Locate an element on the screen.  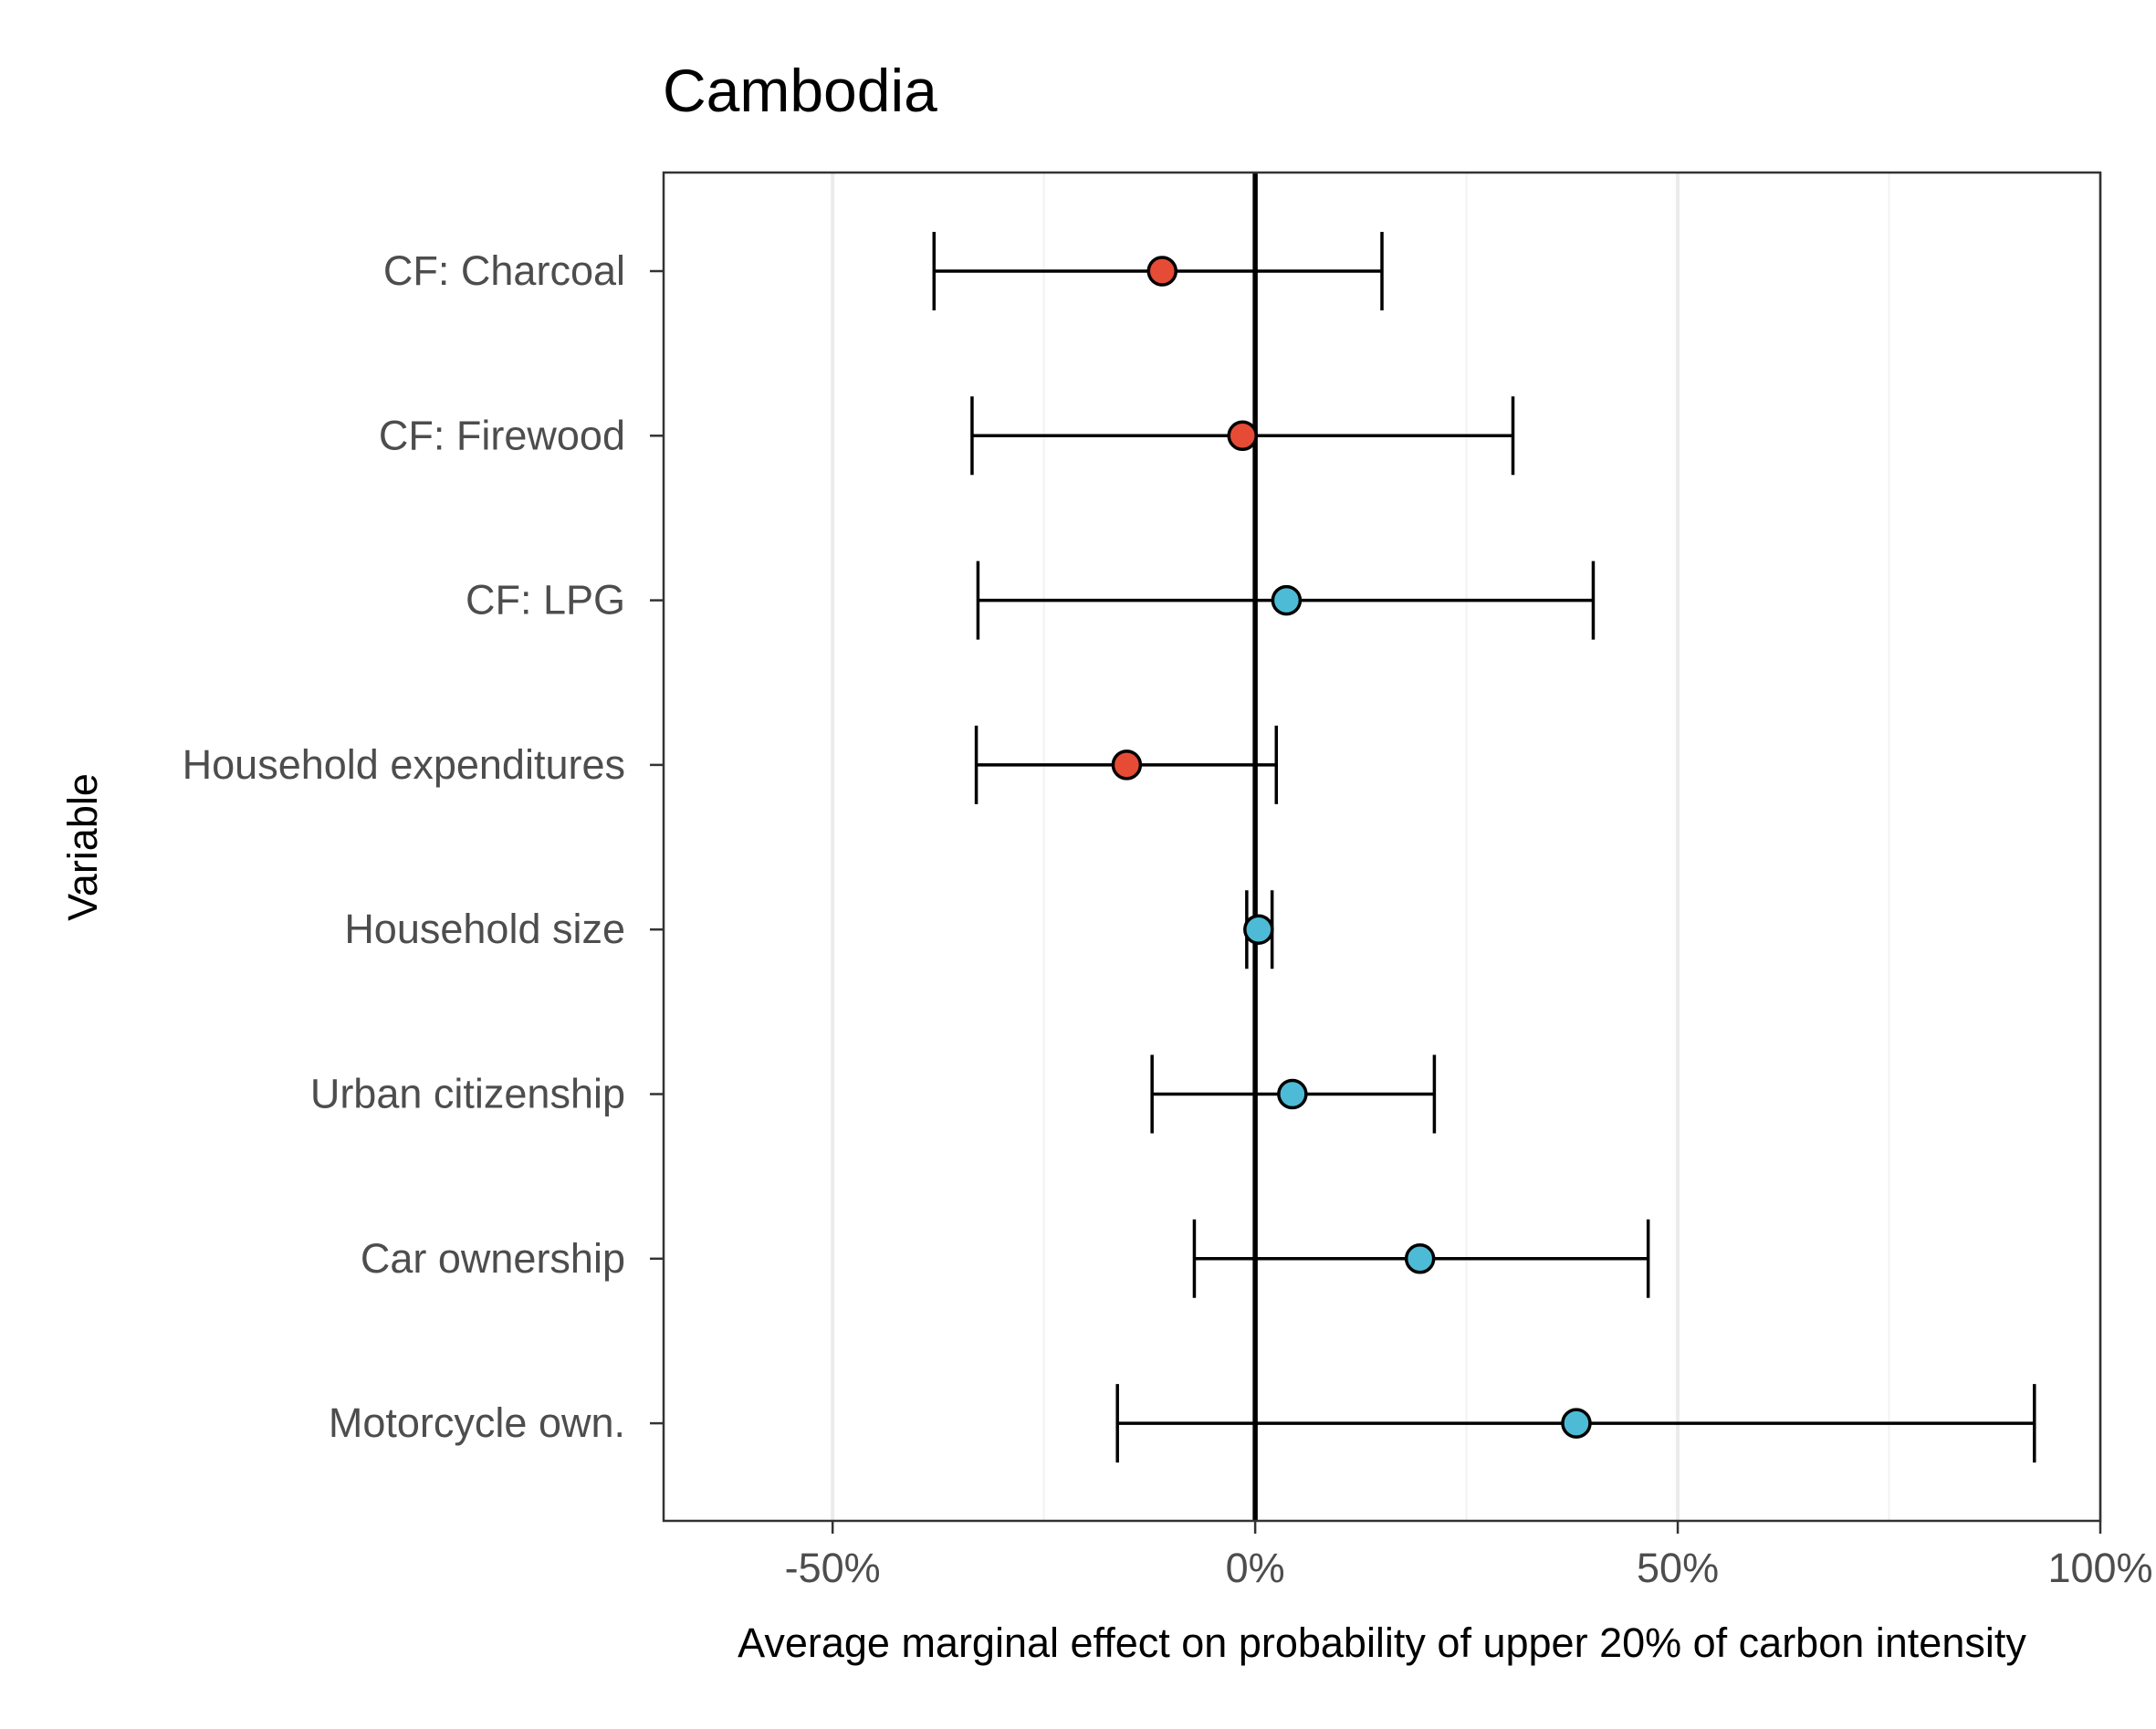
y-tick-label: CF: Firewood is located at coordinates (502, 435).